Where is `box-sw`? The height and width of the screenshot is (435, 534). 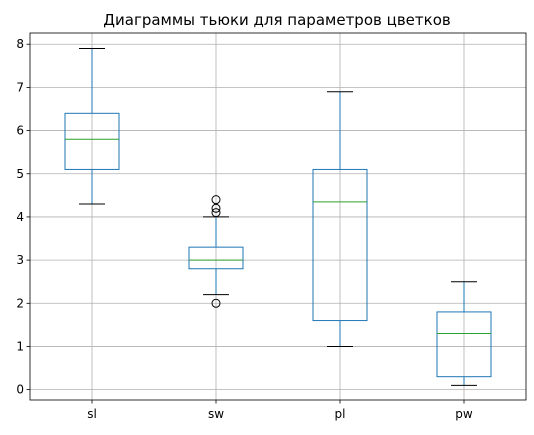
box-sw is located at coordinates (216, 251).